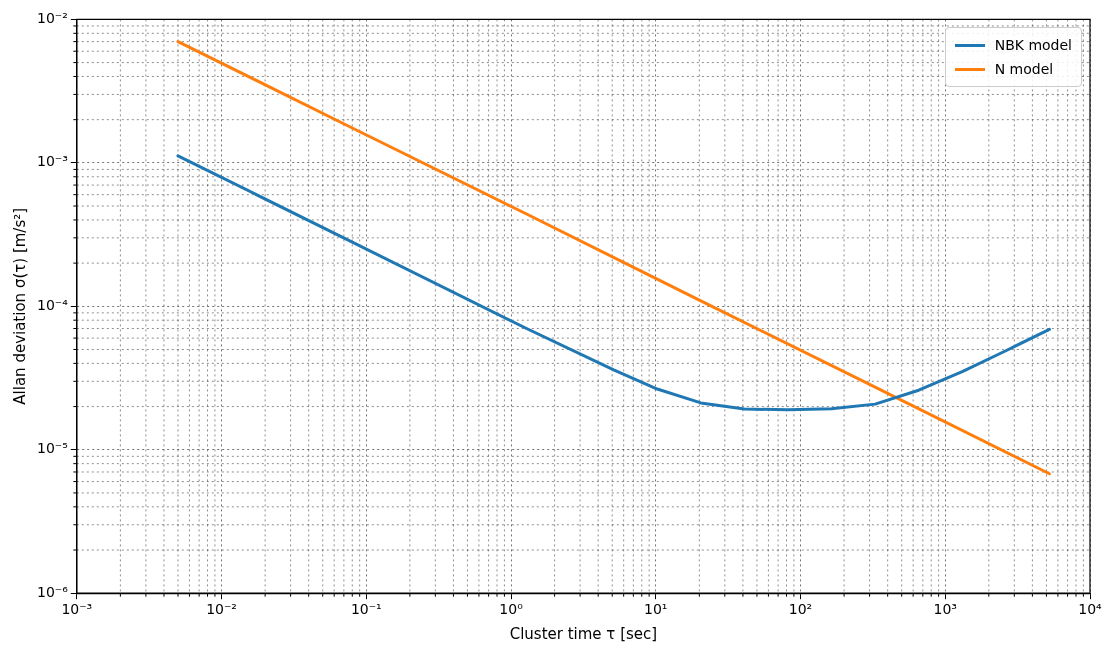 The image size is (1114, 656). What do you see at coordinates (945, 609) in the screenshot?
I see `x-tick-label: 10³` at bounding box center [945, 609].